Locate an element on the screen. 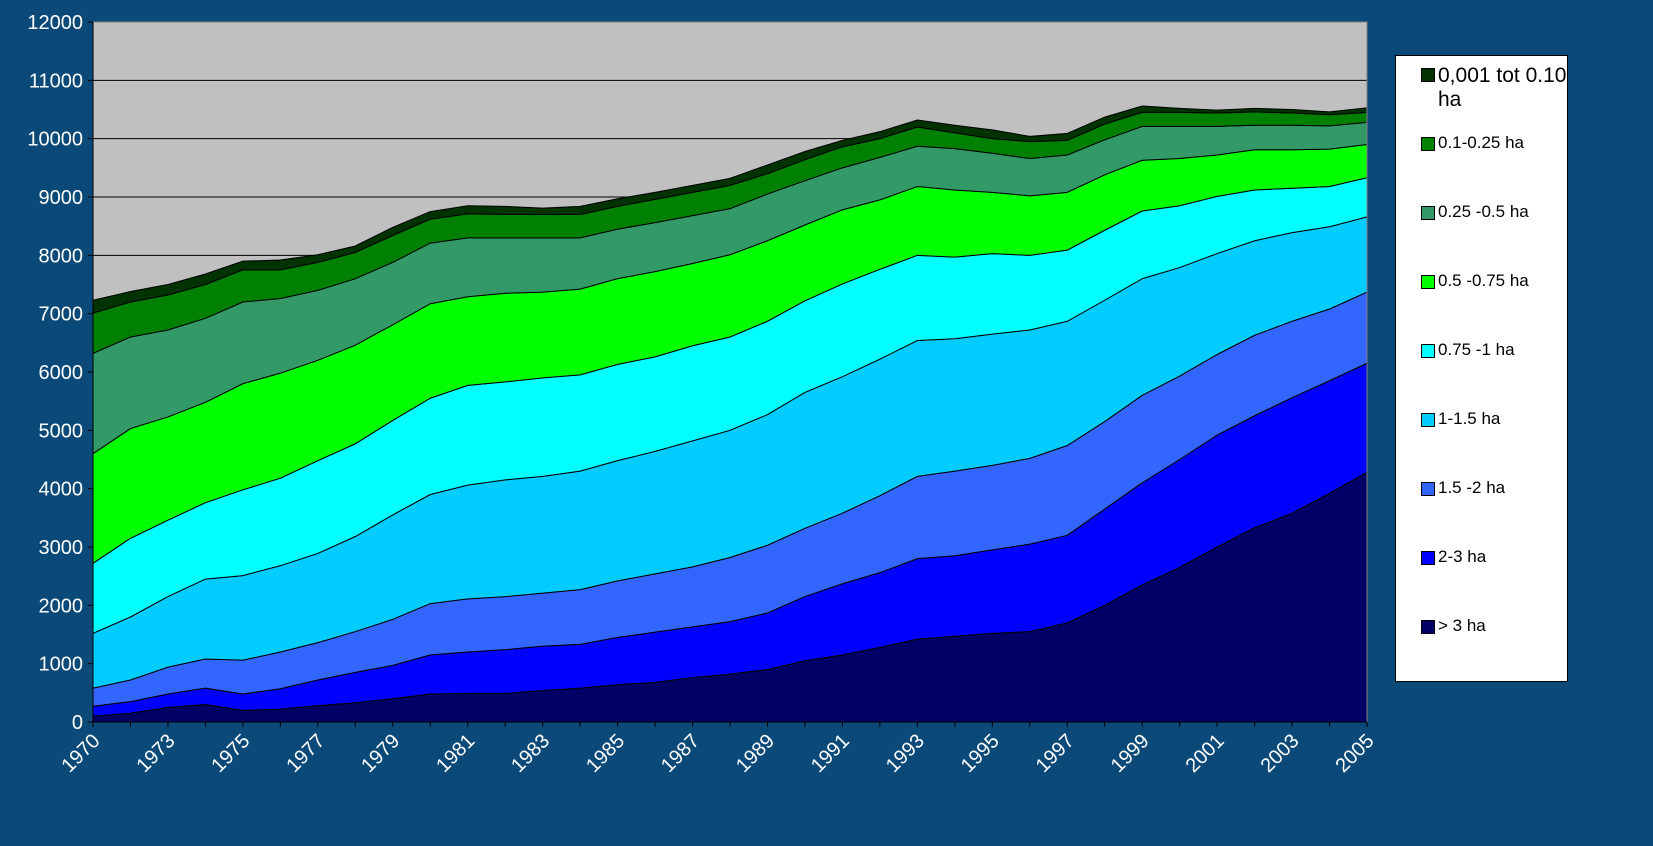 Image resolution: width=1653 pixels, height=846 pixels. legend-item: 0.1-0.25 ha is located at coordinates (1490, 167).